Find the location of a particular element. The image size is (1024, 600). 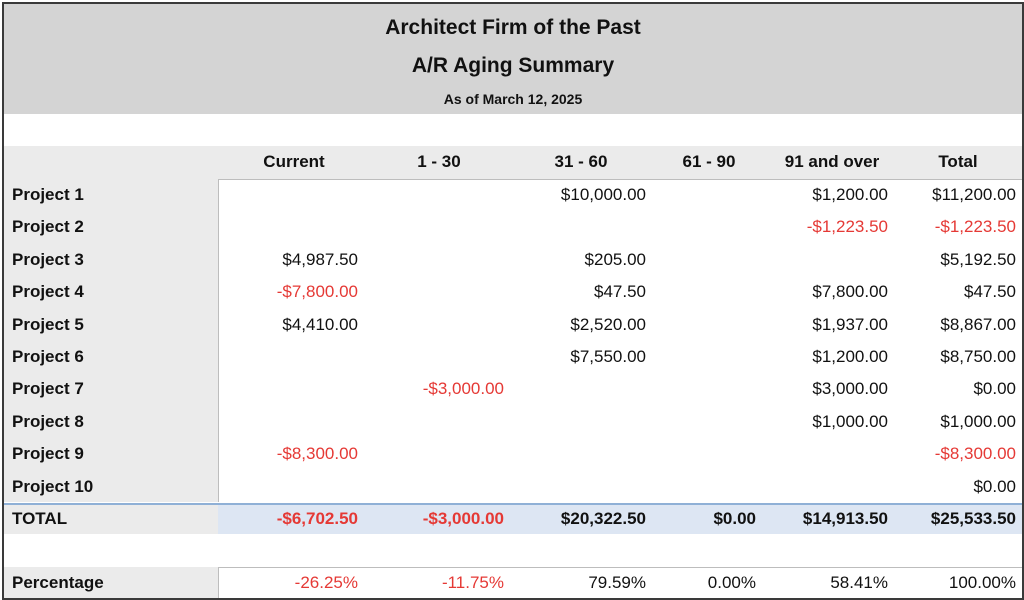

table-cell: 100.00% is located at coordinates (982, 582).